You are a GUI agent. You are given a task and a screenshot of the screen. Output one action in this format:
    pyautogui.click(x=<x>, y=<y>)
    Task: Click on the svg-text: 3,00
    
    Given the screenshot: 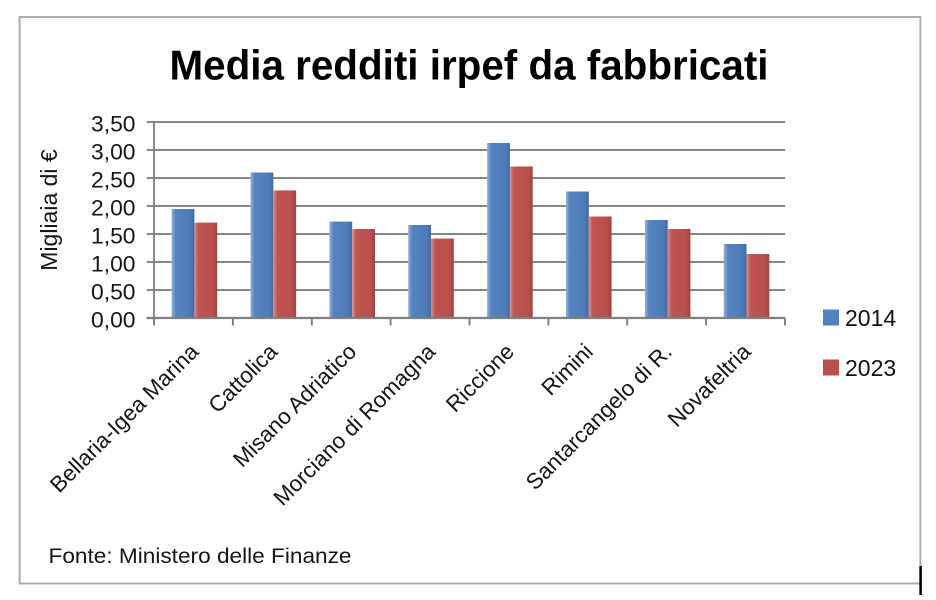 What is the action you would take?
    pyautogui.click(x=113, y=152)
    